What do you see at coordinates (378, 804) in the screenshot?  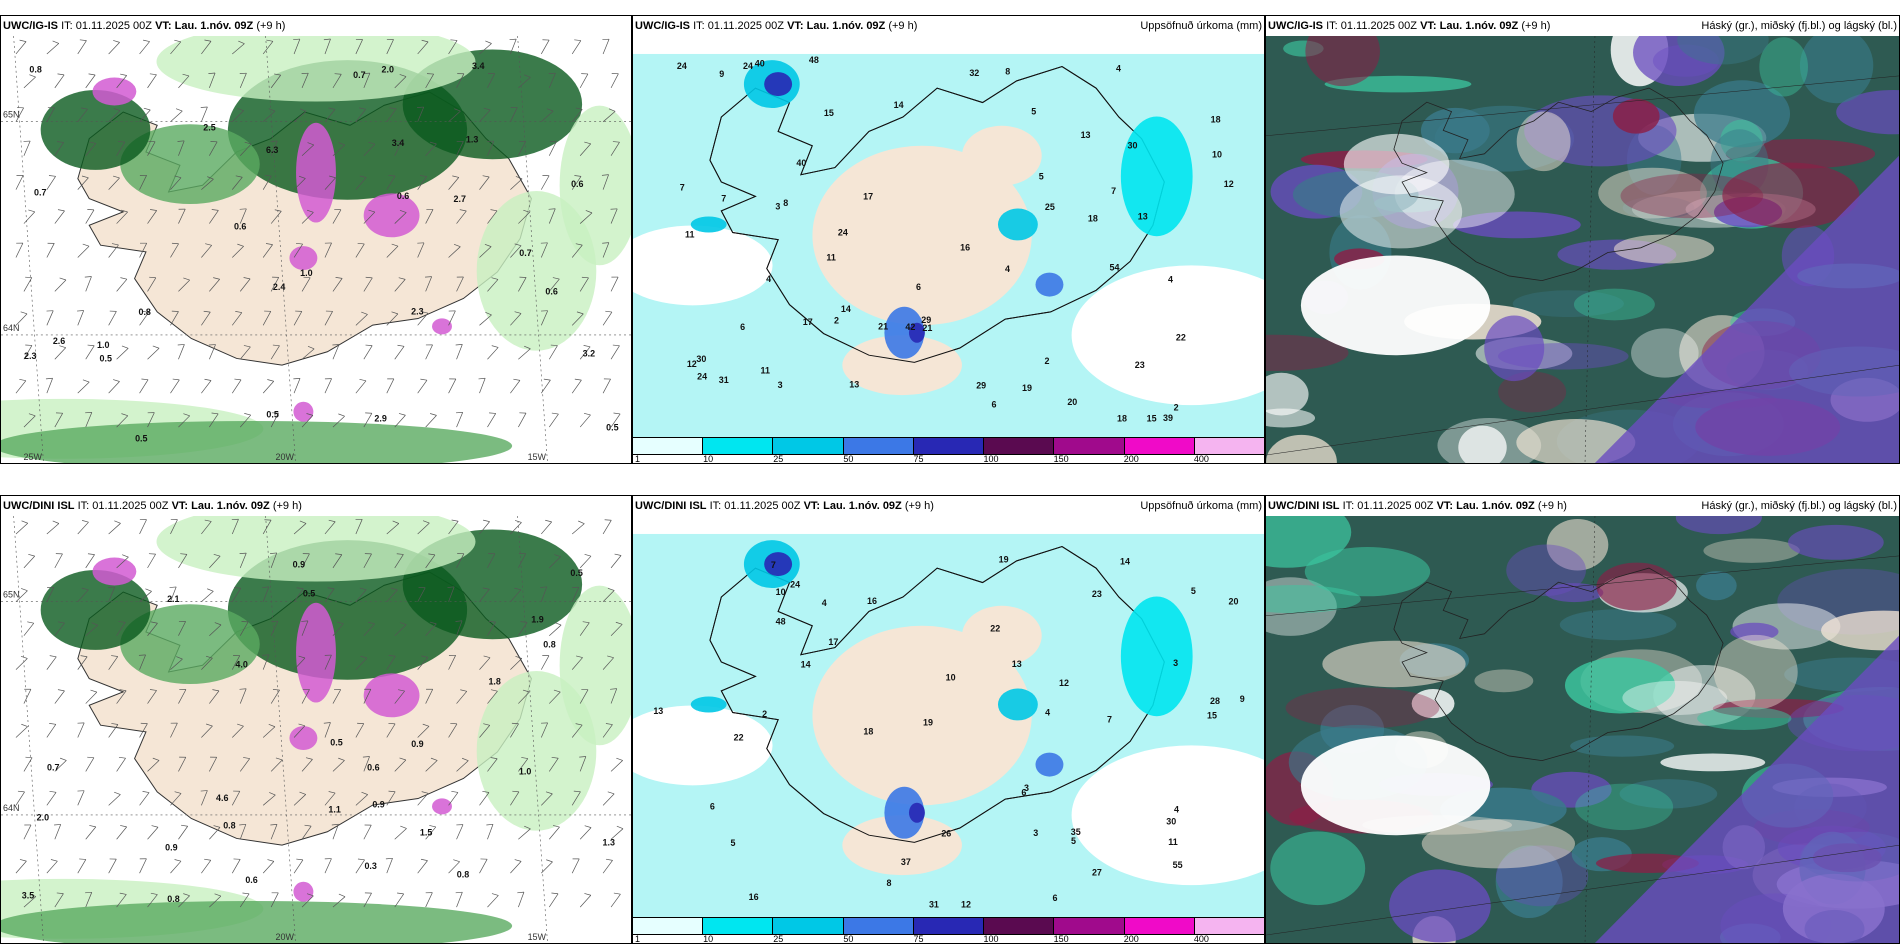 I see `wind-value: 0.9` at bounding box center [378, 804].